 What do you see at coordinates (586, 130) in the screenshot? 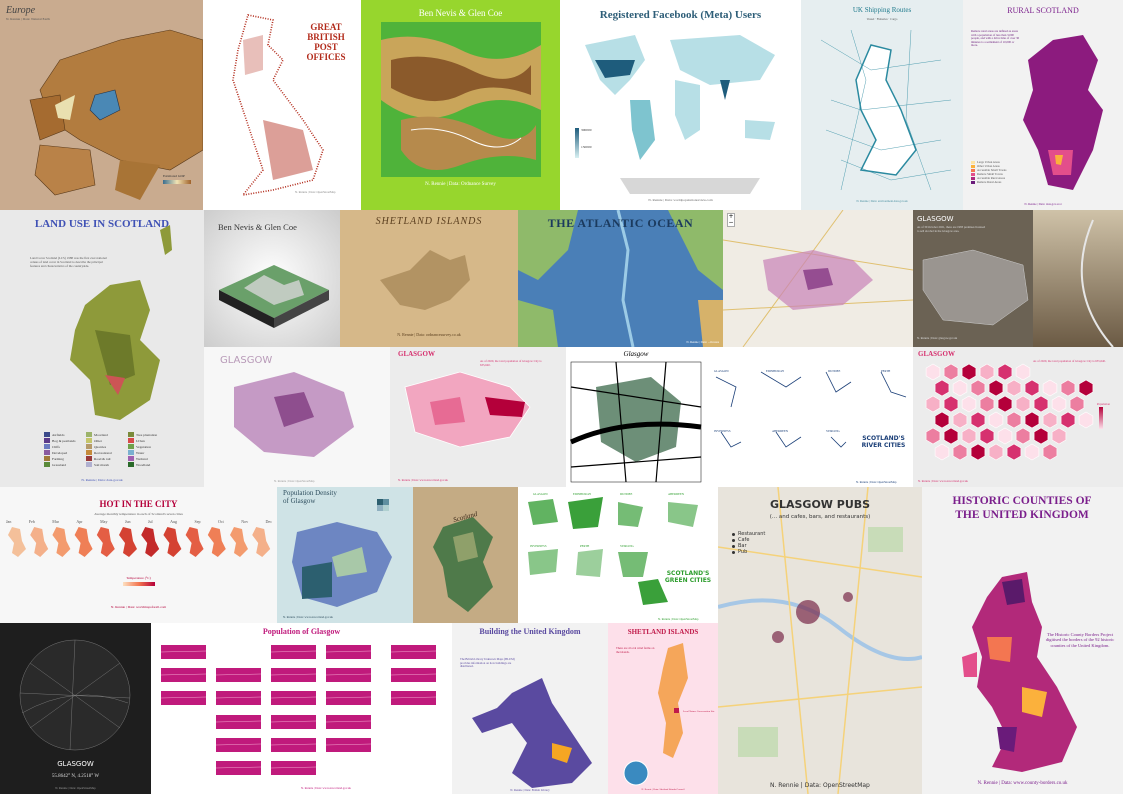
I see `facebook-legend-hi: 300000` at bounding box center [586, 130].